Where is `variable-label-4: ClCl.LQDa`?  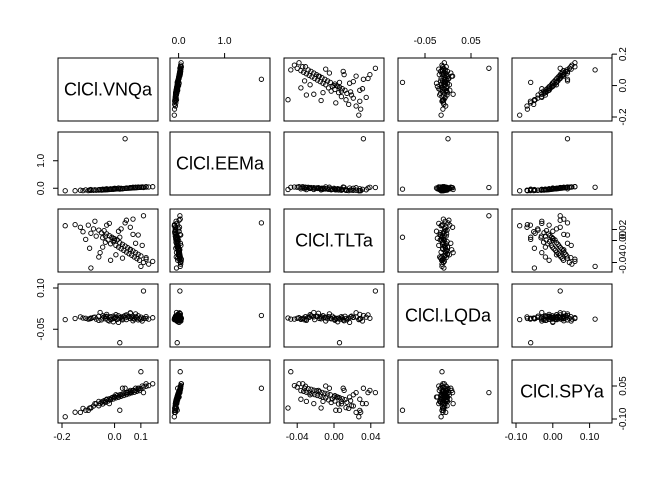
variable-label-4: ClCl.LQDa is located at coordinates (448, 316).